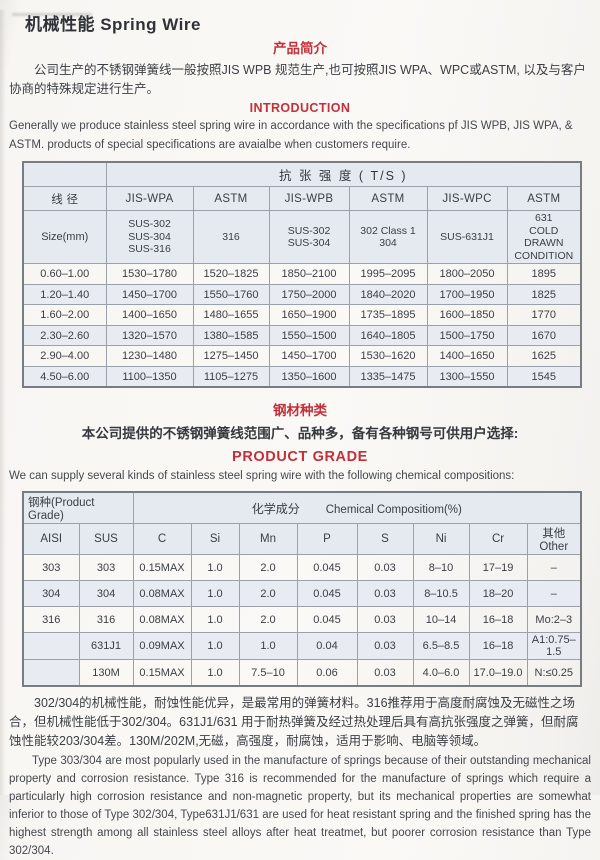  Describe the element at coordinates (231, 237) in the screenshot. I see `grade-cell: 316` at that location.